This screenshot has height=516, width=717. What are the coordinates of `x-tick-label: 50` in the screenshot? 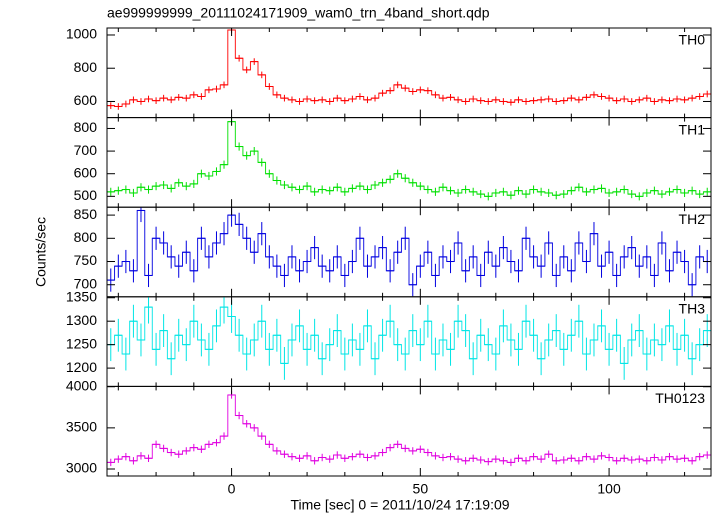 It's located at (421, 489).